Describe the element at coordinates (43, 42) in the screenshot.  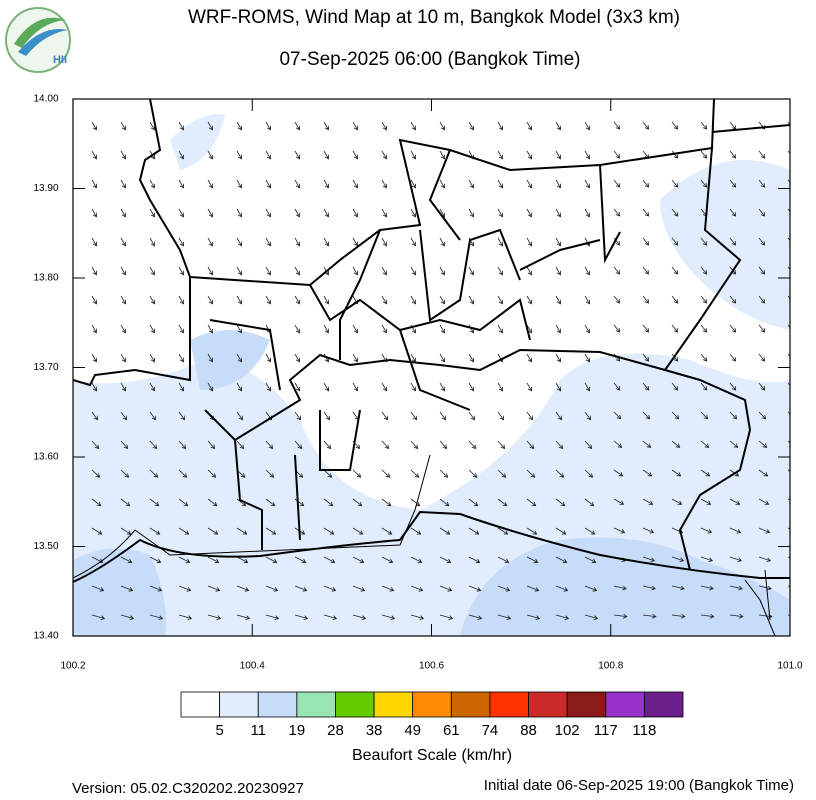
I see `logo-wave` at that location.